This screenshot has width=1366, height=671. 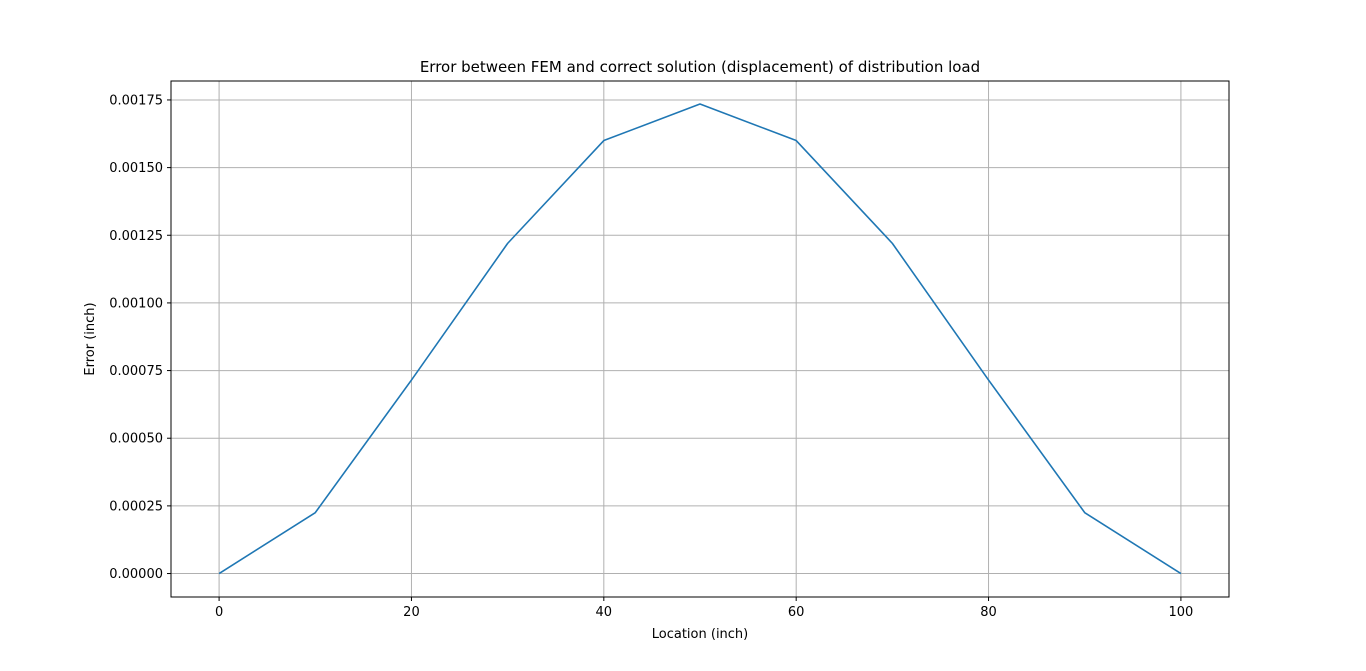 What do you see at coordinates (411, 612) in the screenshot?
I see `x-tick-label: 20` at bounding box center [411, 612].